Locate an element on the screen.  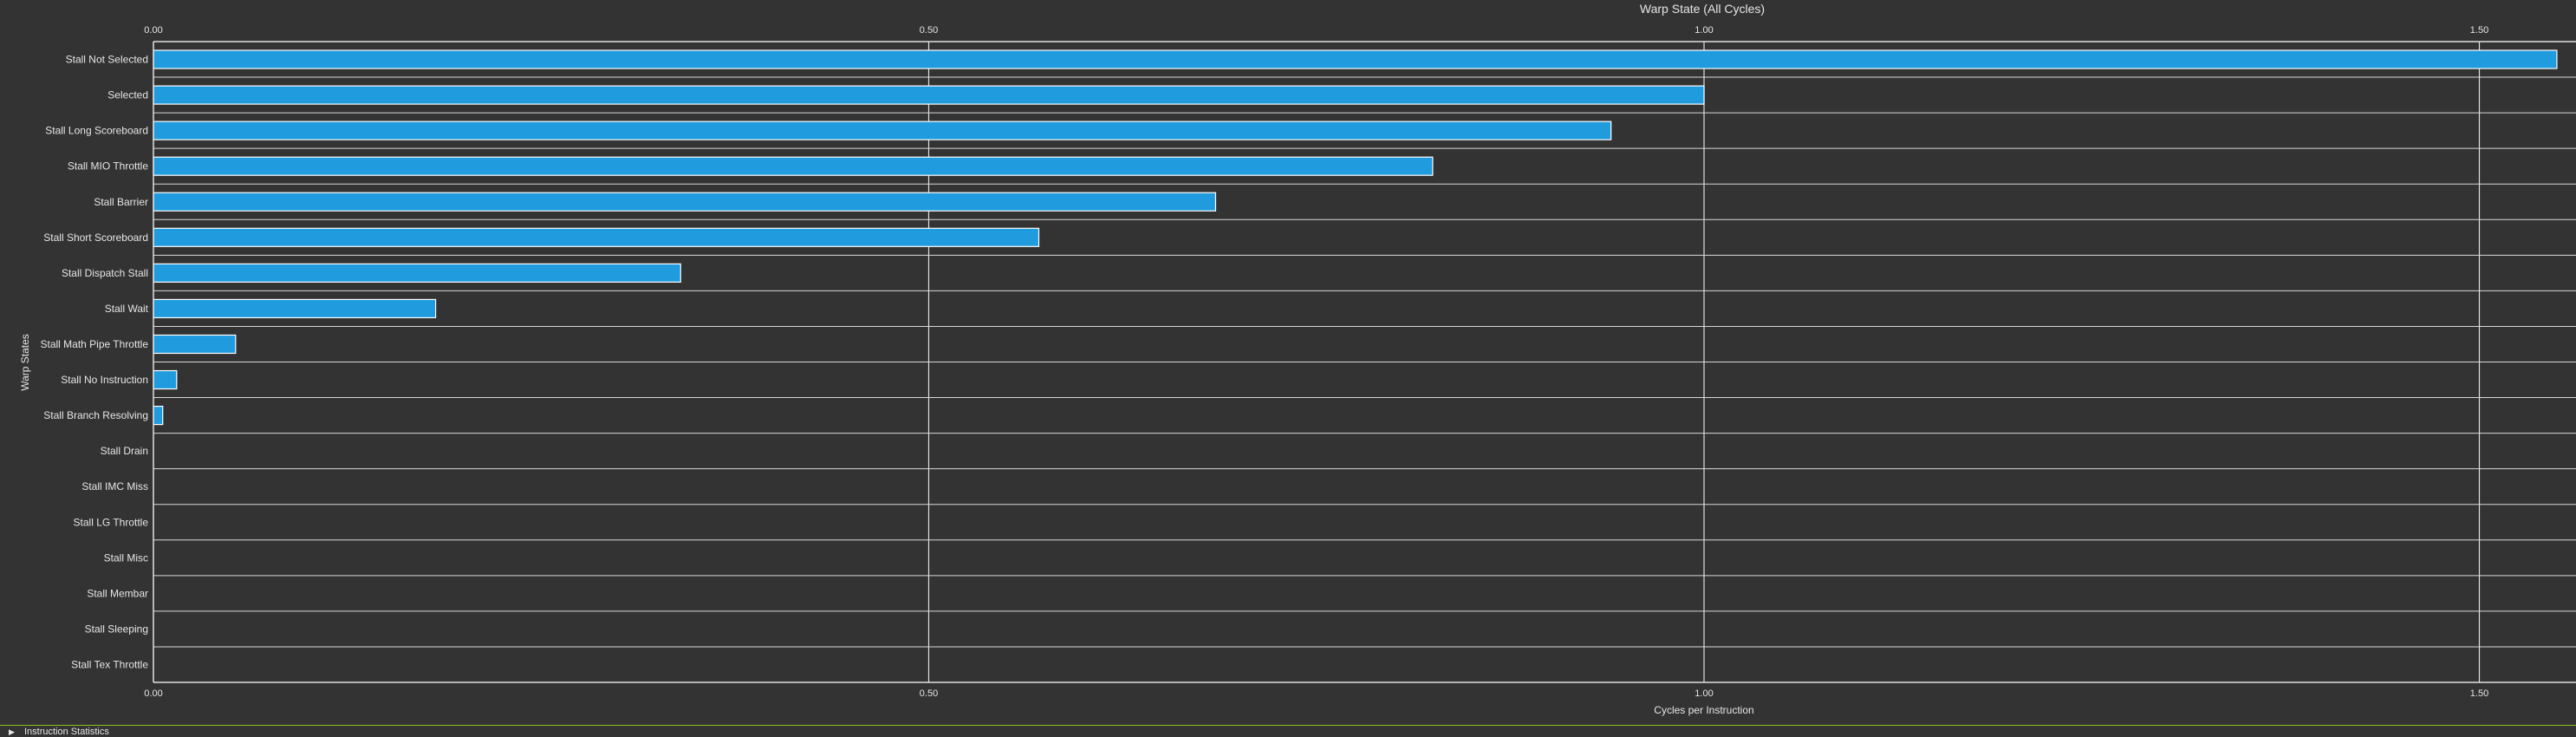
top-tick-label: 1.00 is located at coordinates (1704, 30).